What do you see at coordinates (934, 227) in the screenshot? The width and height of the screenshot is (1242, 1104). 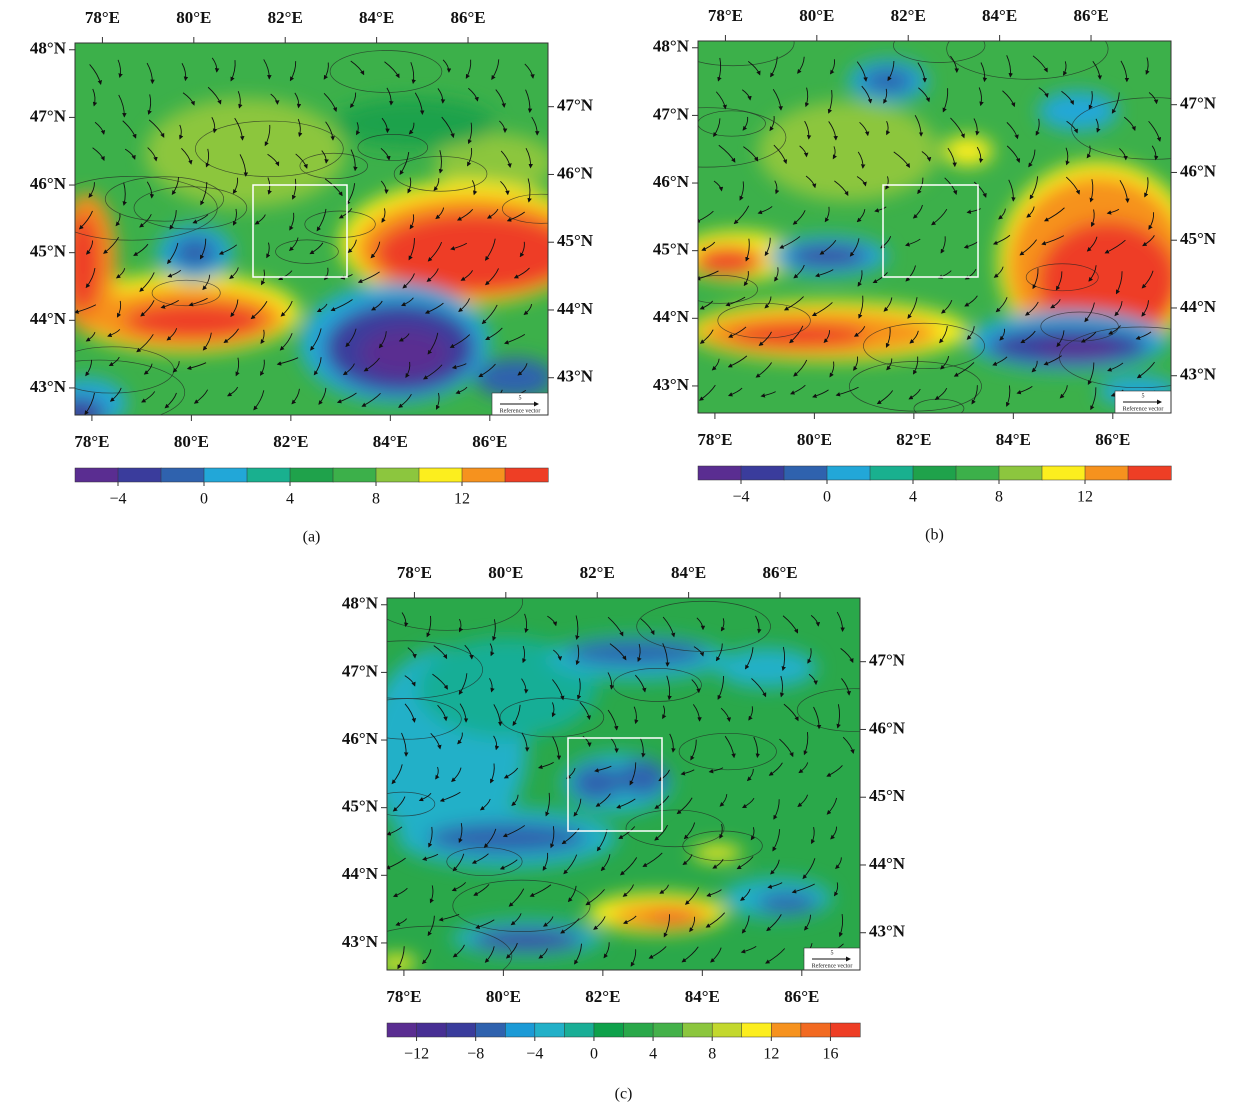 I see `map-field` at bounding box center [934, 227].